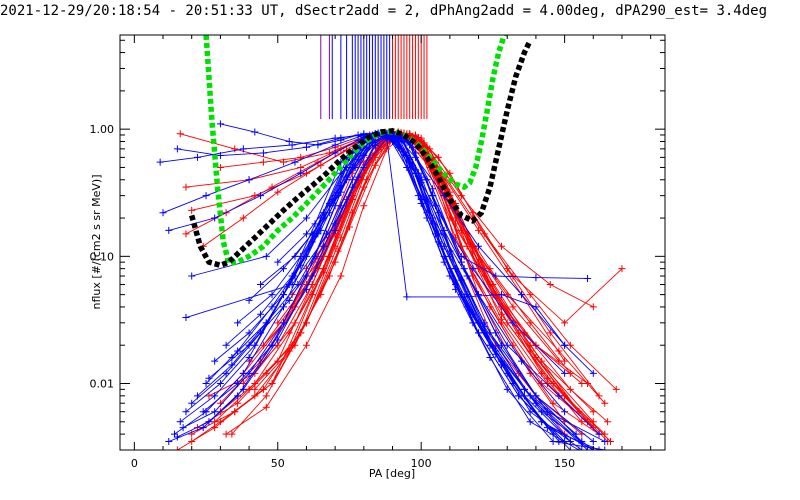  Describe the element at coordinates (392, 473) in the screenshot. I see `x-axis-label: PA [deg]` at that location.